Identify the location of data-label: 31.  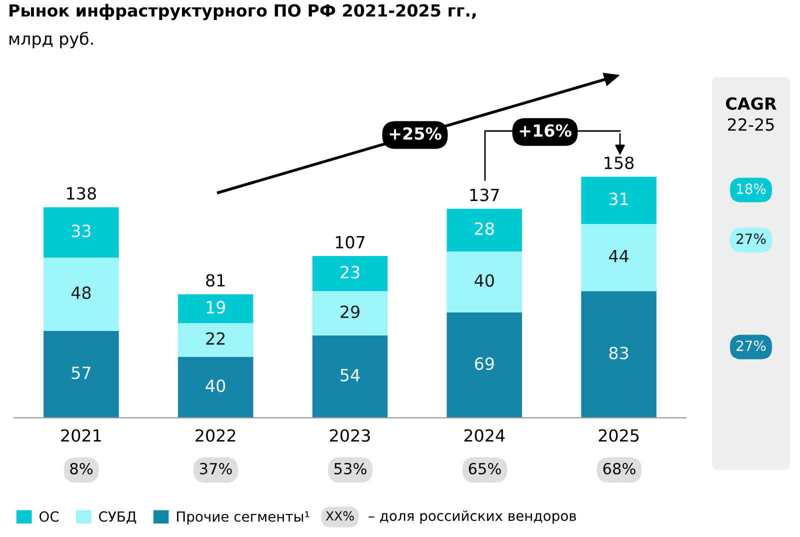
(618, 199).